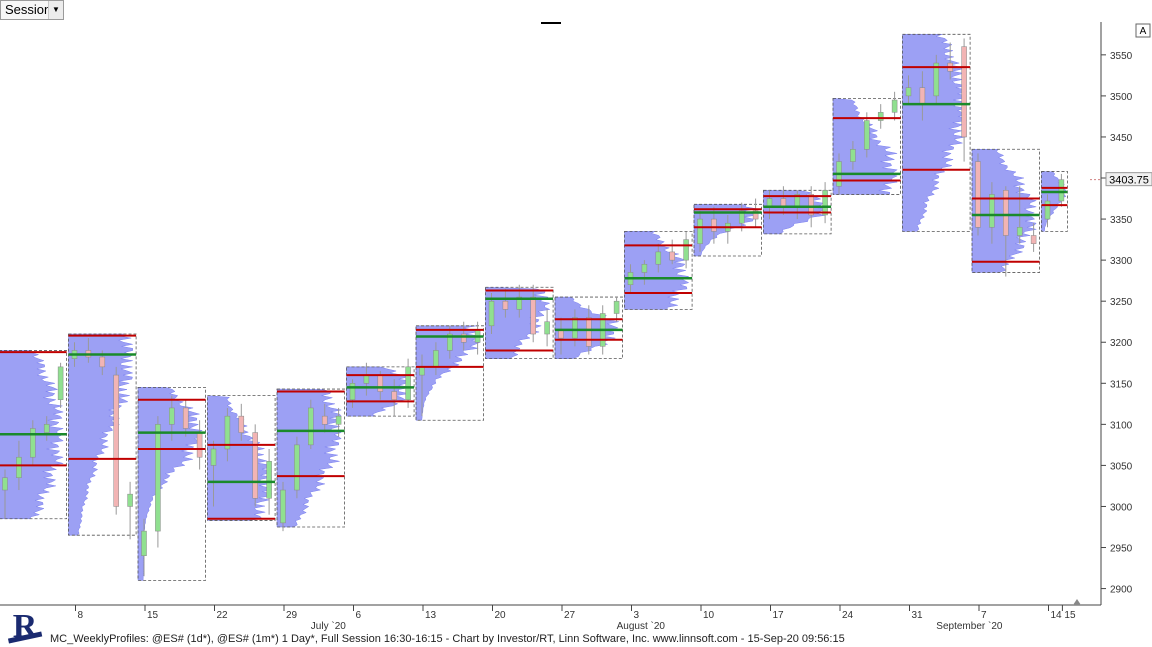 The image size is (1152, 647). I want to click on date-tick-label: 7, so click(984, 615).